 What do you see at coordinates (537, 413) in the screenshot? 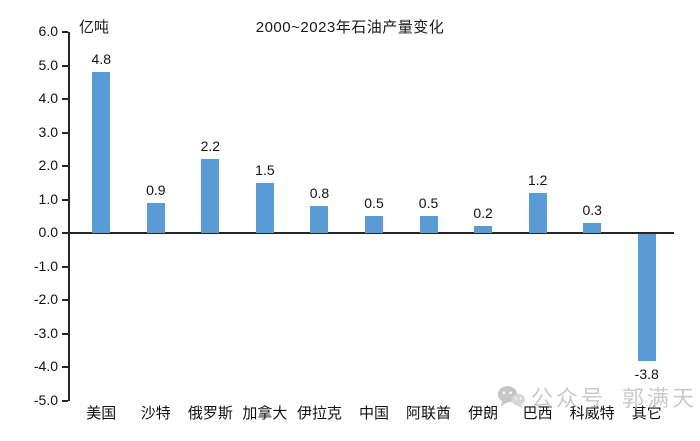
I see `x-axis-label: 巴西` at bounding box center [537, 413].